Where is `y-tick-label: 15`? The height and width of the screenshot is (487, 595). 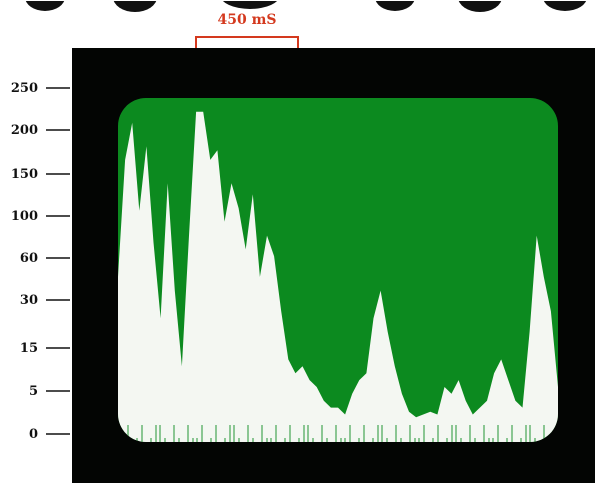 y-tick-label: 15 is located at coordinates (29, 348).